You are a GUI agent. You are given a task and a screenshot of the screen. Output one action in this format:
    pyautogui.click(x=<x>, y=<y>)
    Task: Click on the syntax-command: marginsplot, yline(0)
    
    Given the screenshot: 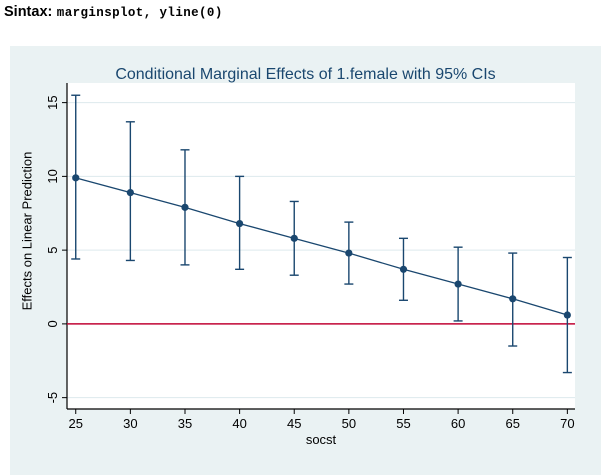 What is the action you would take?
    pyautogui.click(x=139, y=13)
    